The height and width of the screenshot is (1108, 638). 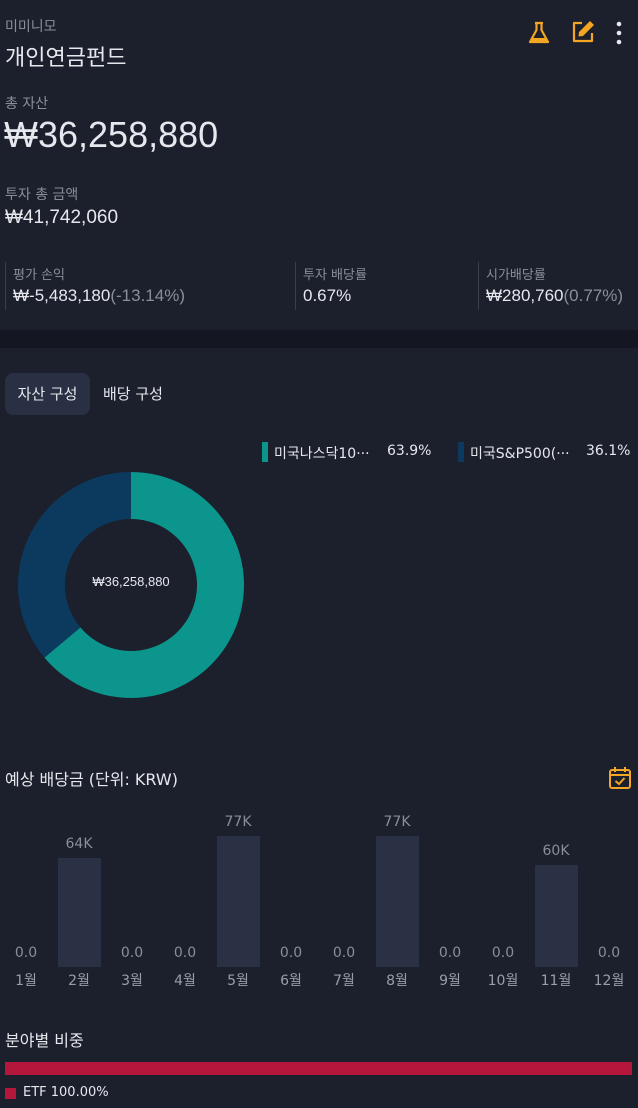 I want to click on month-label: 8월, so click(x=397, y=981).